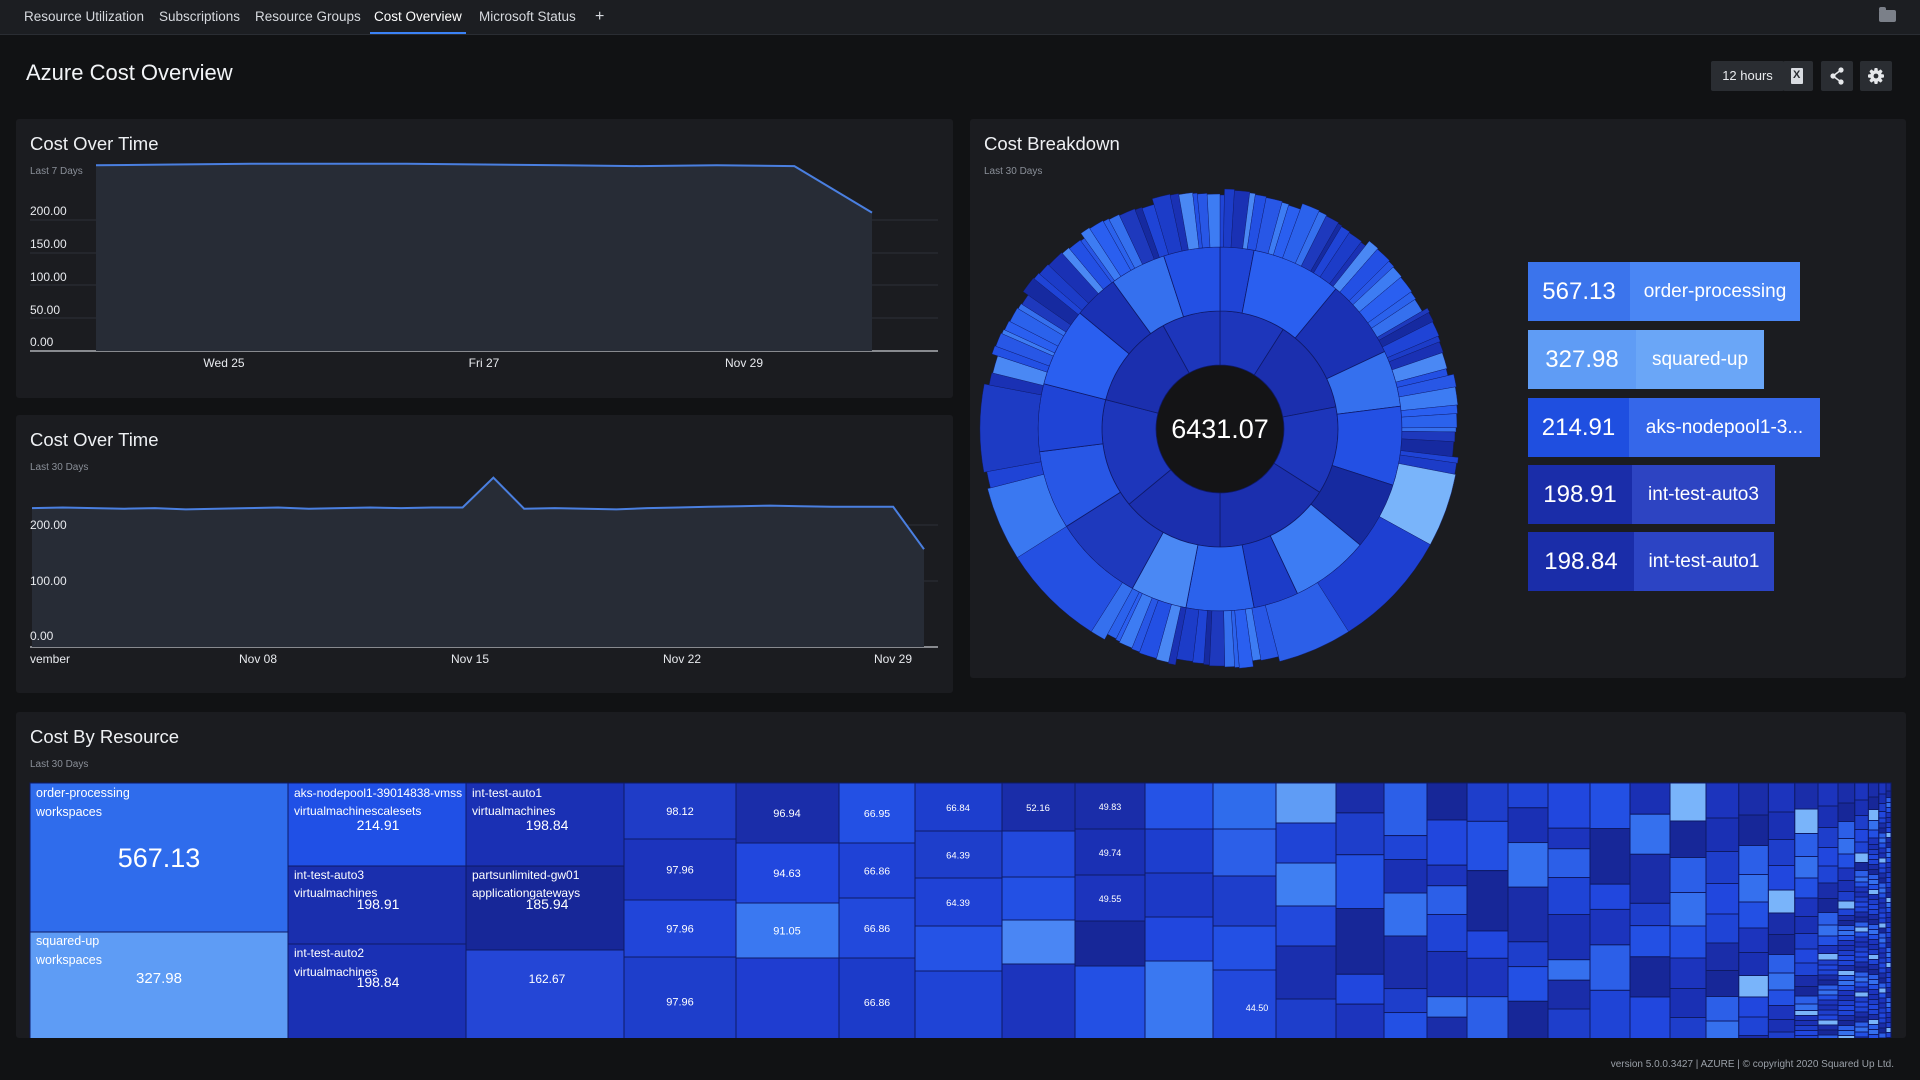 Image resolution: width=1920 pixels, height=1080 pixels. Describe the element at coordinates (1578, 427) in the screenshot. I see `legend-value: 214.91` at that location.